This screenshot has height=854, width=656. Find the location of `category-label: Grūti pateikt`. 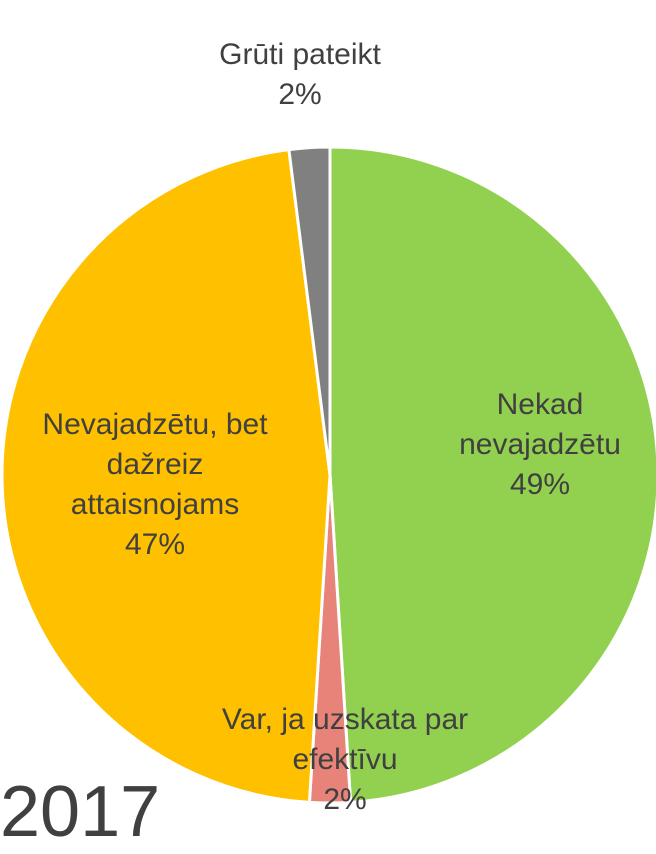

category-label: Grūti pateikt is located at coordinates (300, 54).